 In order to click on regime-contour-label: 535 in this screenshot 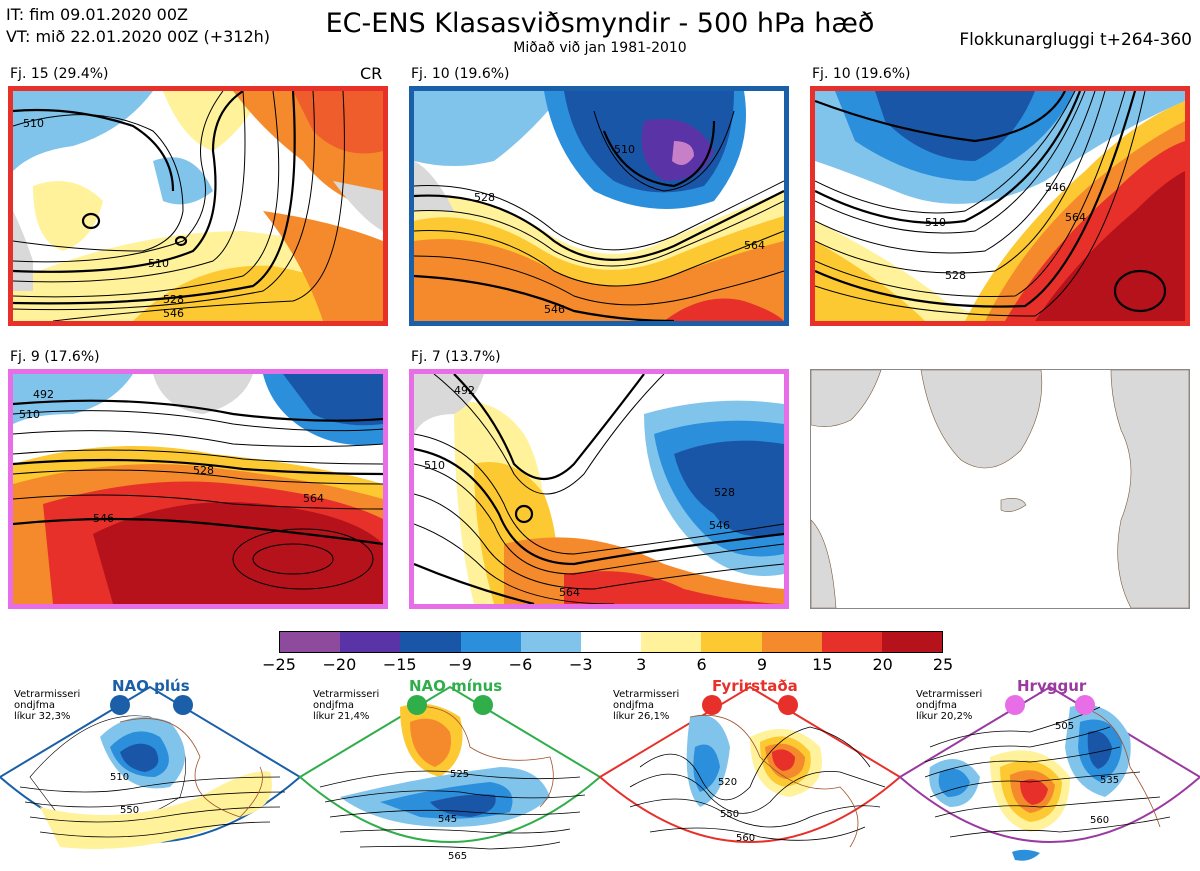, I will do `click(1109, 780)`.